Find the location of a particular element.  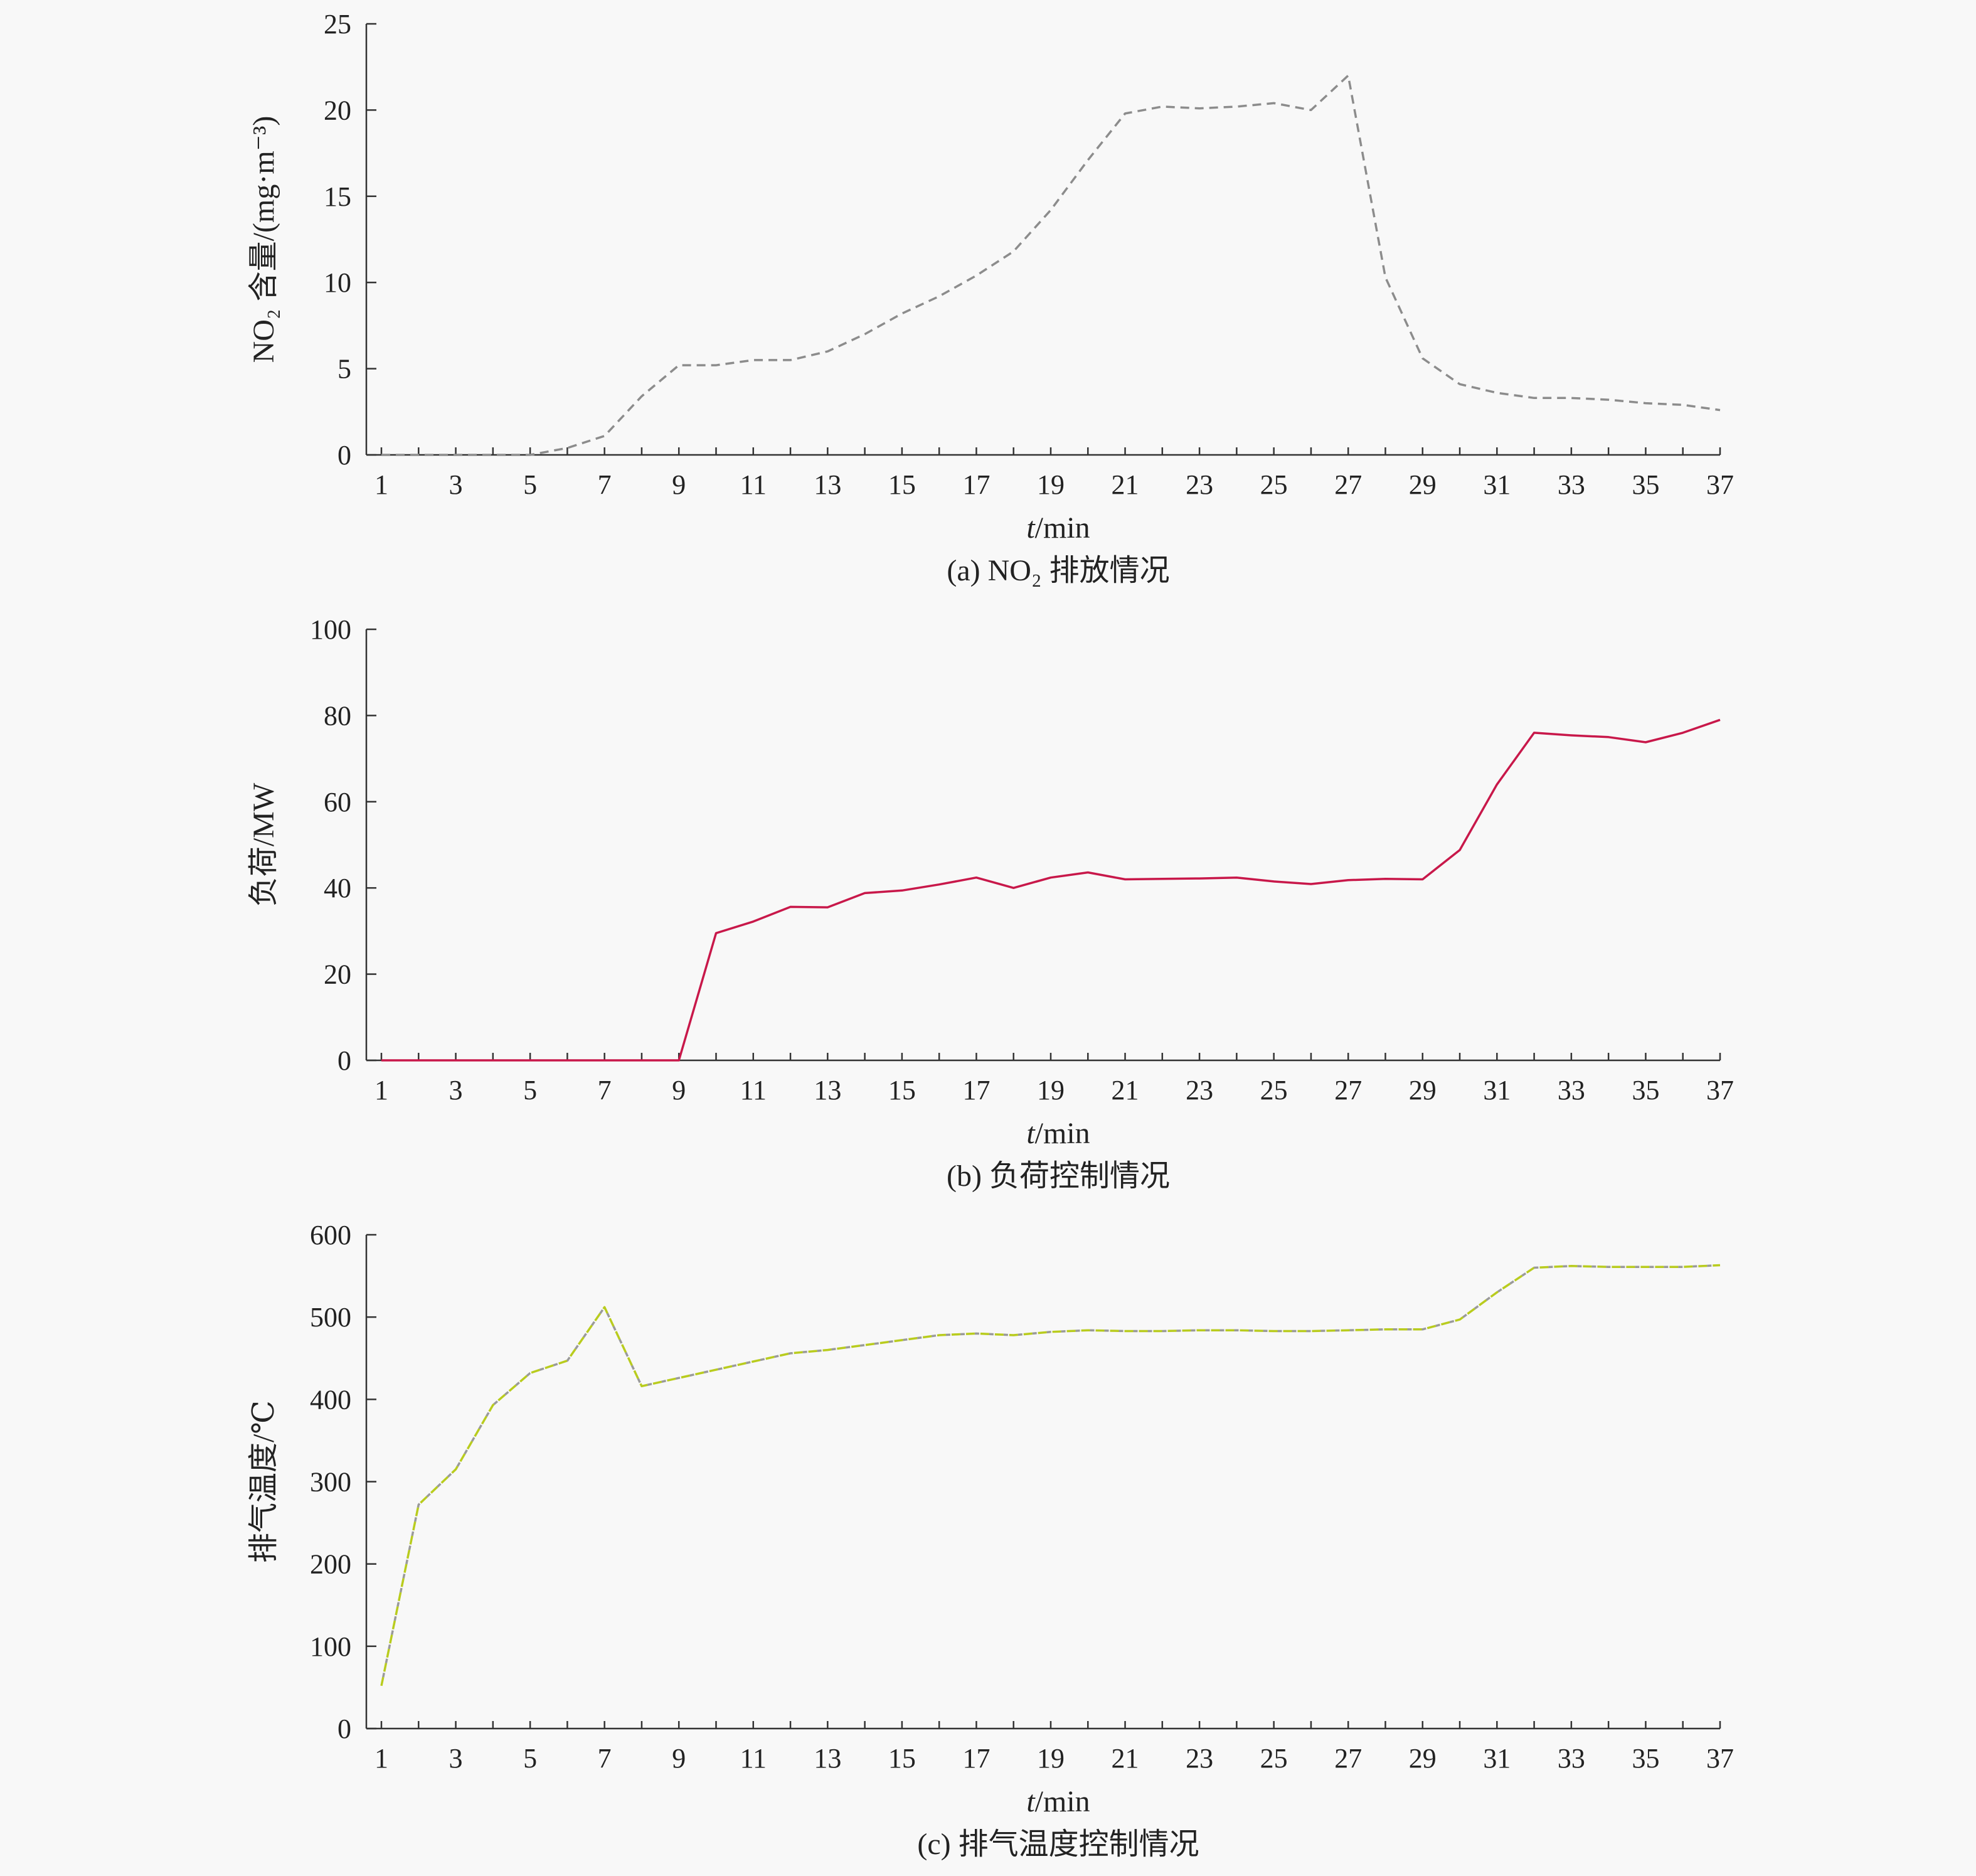

y-tick-label: 500 is located at coordinates (330, 1317).